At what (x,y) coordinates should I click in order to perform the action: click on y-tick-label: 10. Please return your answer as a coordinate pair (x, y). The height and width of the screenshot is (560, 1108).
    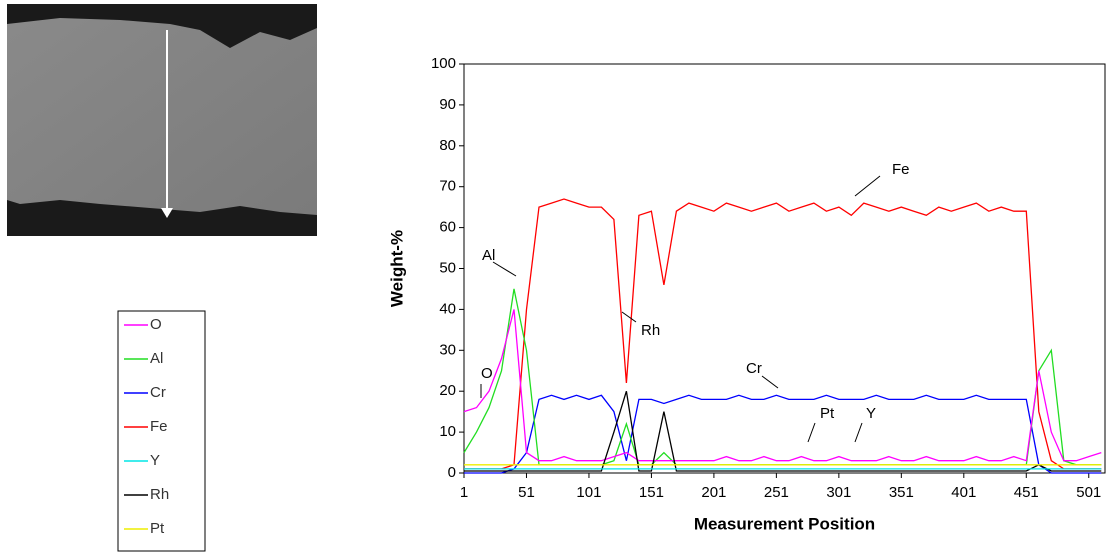
    Looking at the image, I should click on (447, 431).